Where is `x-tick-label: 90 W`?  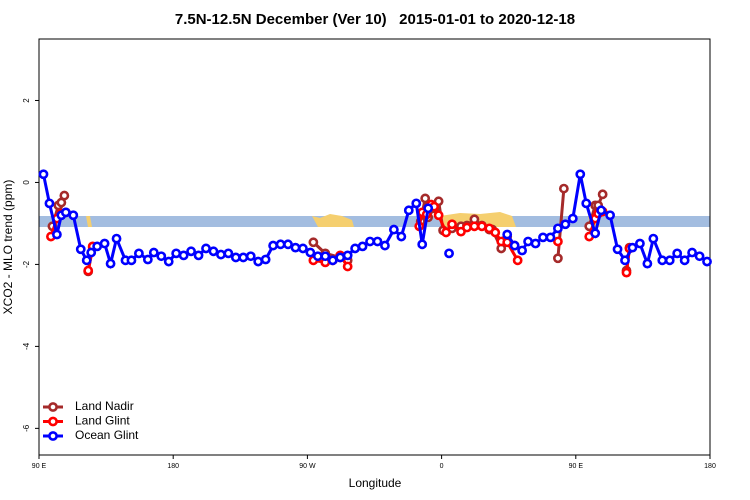 x-tick-label: 90 W is located at coordinates (307, 466).